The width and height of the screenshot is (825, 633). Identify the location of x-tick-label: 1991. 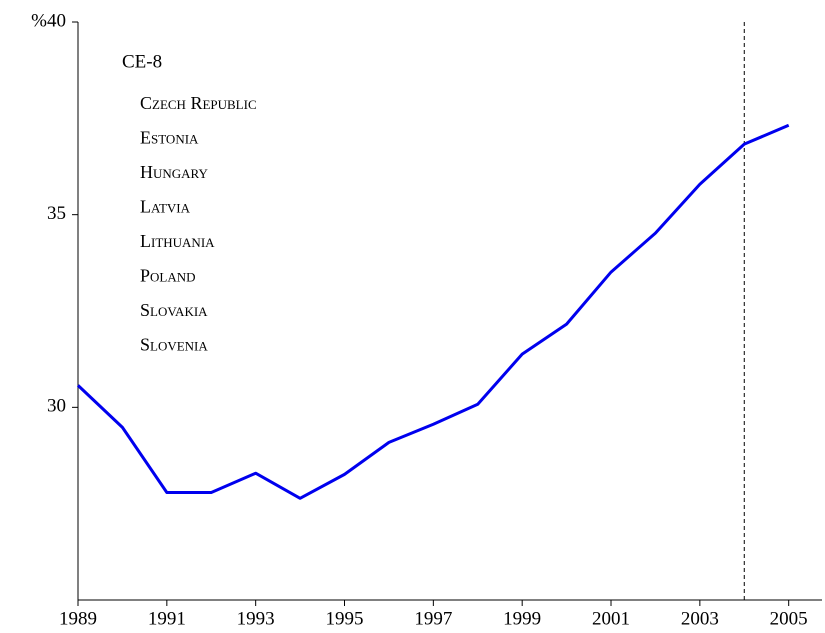
(167, 618).